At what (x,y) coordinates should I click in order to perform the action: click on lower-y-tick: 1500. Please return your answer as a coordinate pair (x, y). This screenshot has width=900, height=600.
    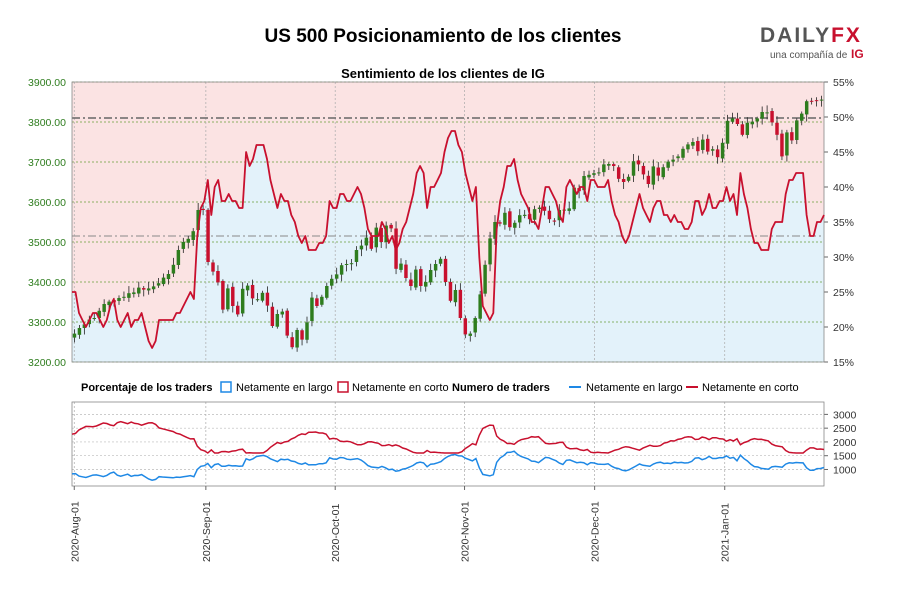
    Looking at the image, I should click on (845, 457).